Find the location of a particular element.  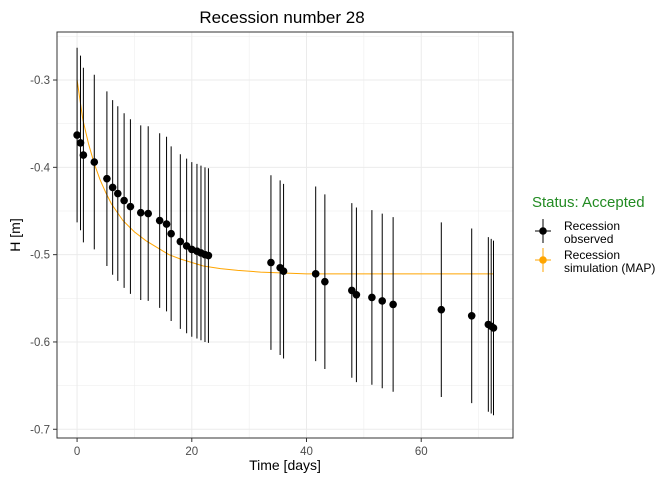

y-tick-label: -0.7 is located at coordinates (40, 430).